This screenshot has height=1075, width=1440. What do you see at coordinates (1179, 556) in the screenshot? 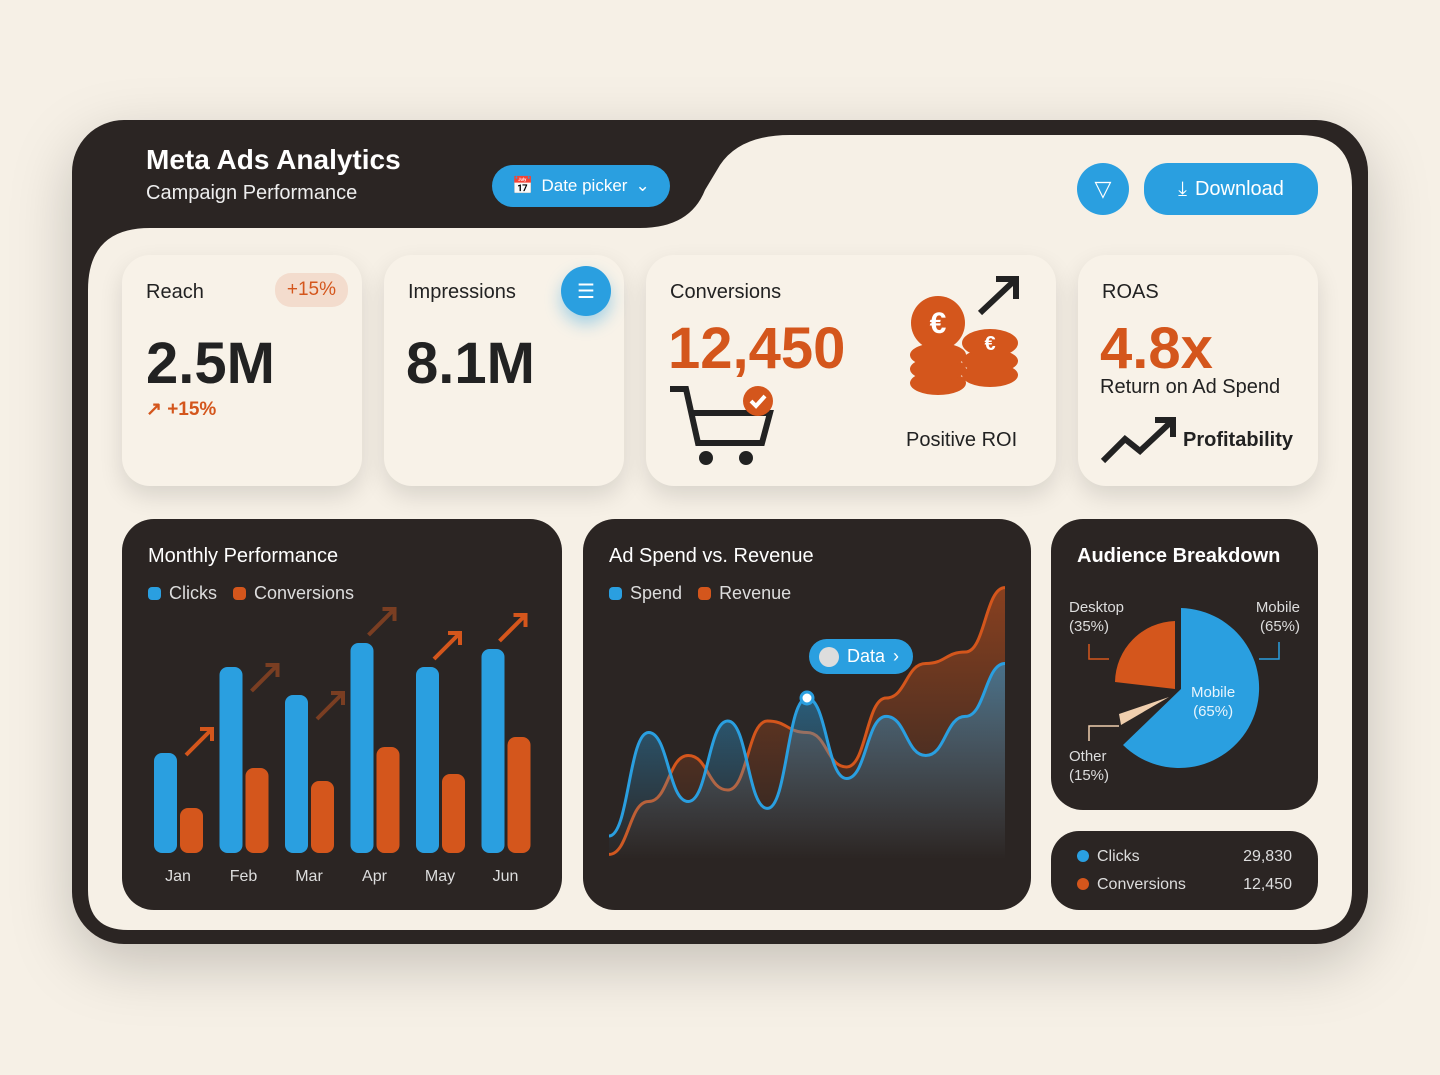
I see `chart-title: Audience Breakdown` at bounding box center [1179, 556].